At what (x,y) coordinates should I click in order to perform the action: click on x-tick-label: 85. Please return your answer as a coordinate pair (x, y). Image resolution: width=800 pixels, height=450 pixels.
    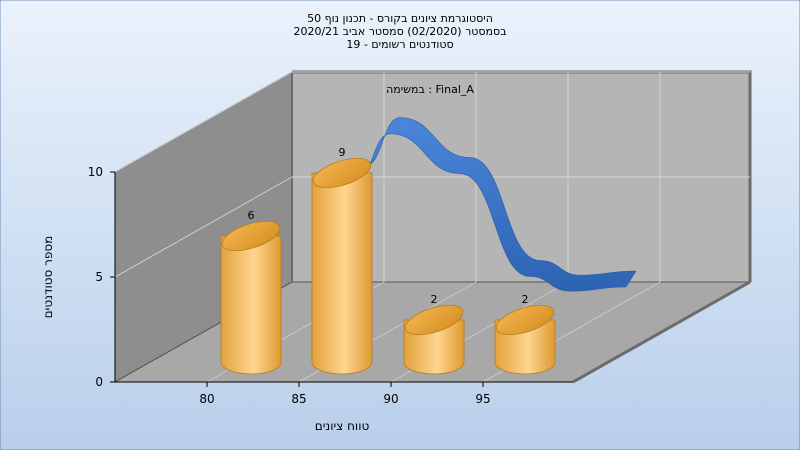
    Looking at the image, I should click on (298, 399).